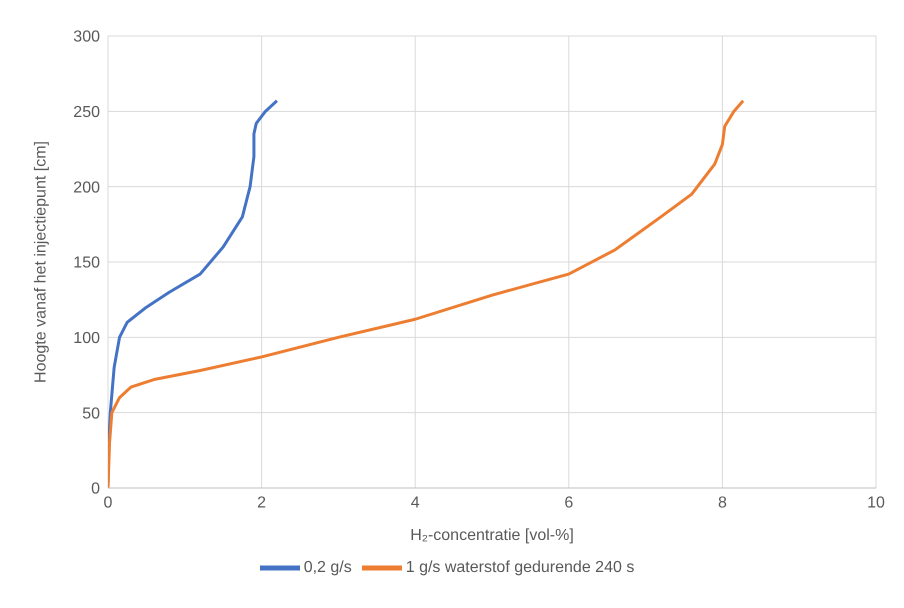 Image resolution: width=904 pixels, height=608 pixels. I want to click on legend-label: 1 g/s waterstof gedurende 240 s, so click(520, 567).